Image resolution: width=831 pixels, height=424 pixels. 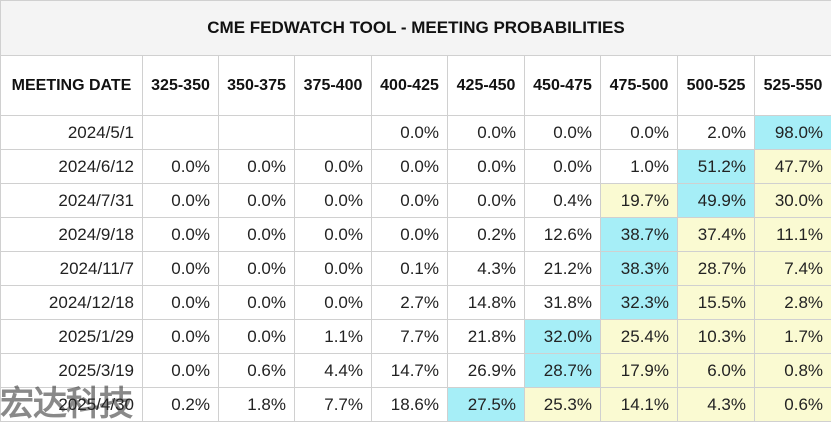 What do you see at coordinates (72, 201) in the screenshot?
I see `meeting-date-cell: 2024/7/31` at bounding box center [72, 201].